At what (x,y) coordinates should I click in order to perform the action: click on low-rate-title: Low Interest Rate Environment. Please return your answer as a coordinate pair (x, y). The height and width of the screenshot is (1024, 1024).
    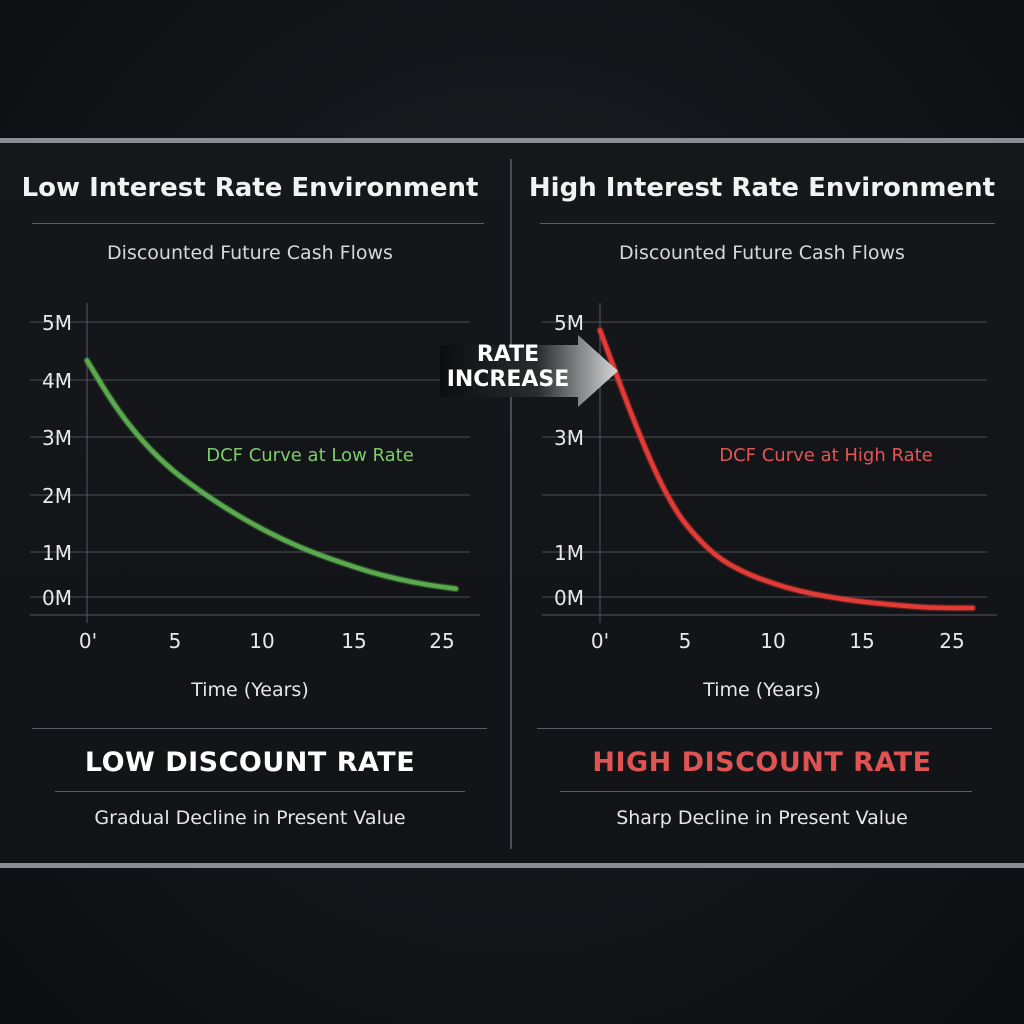
    Looking at the image, I should click on (250, 188).